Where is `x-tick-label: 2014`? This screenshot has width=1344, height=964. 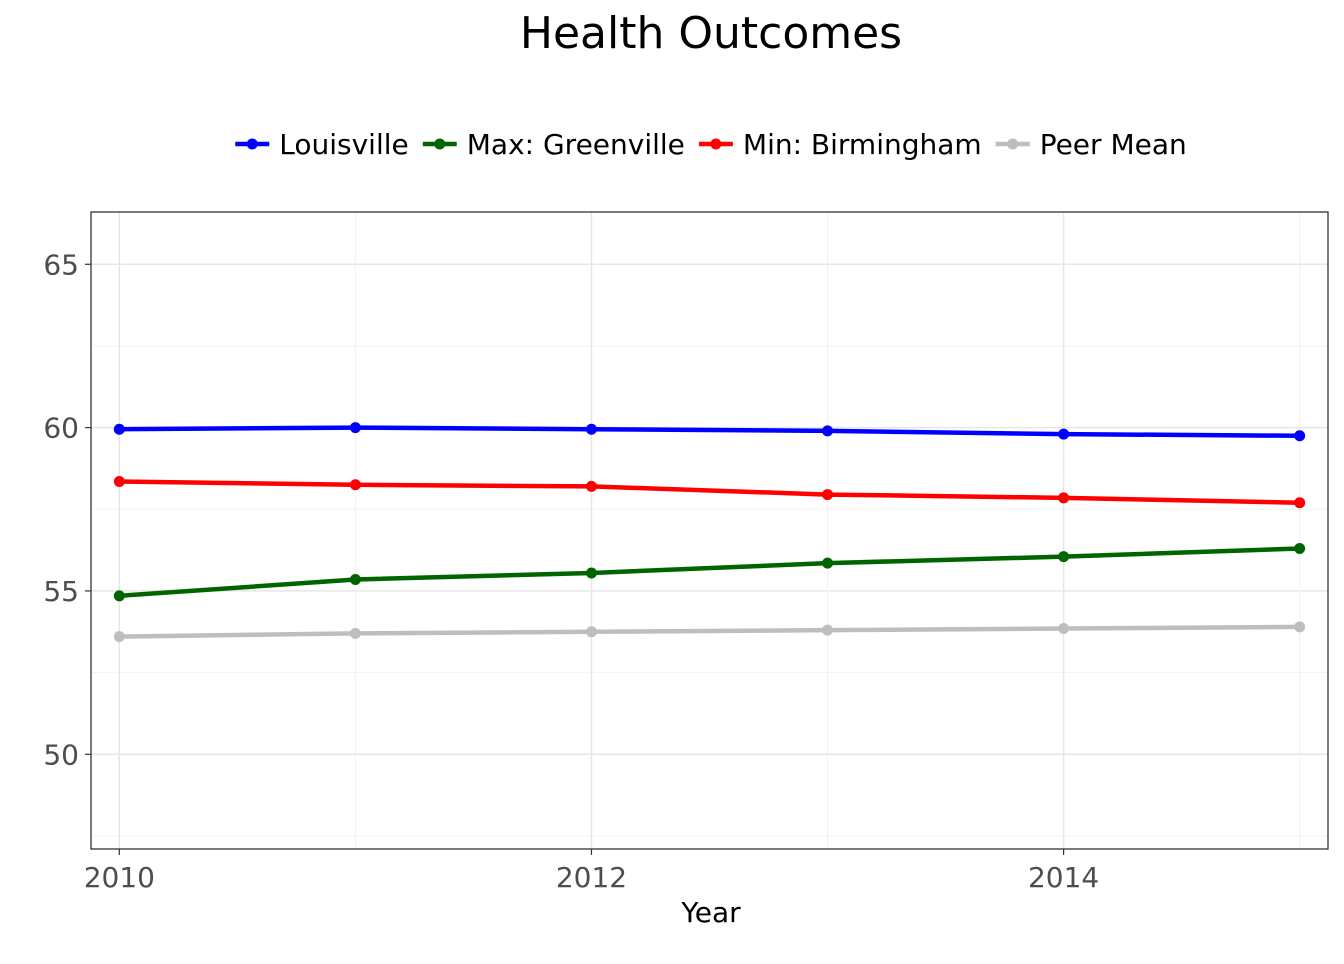 x-tick-label: 2014 is located at coordinates (1063, 877).